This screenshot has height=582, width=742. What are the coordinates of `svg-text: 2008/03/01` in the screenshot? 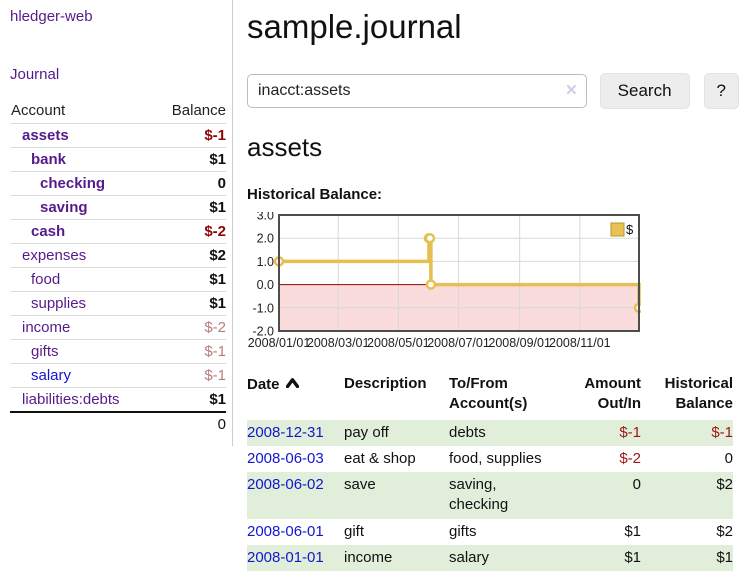 It's located at (338, 343).